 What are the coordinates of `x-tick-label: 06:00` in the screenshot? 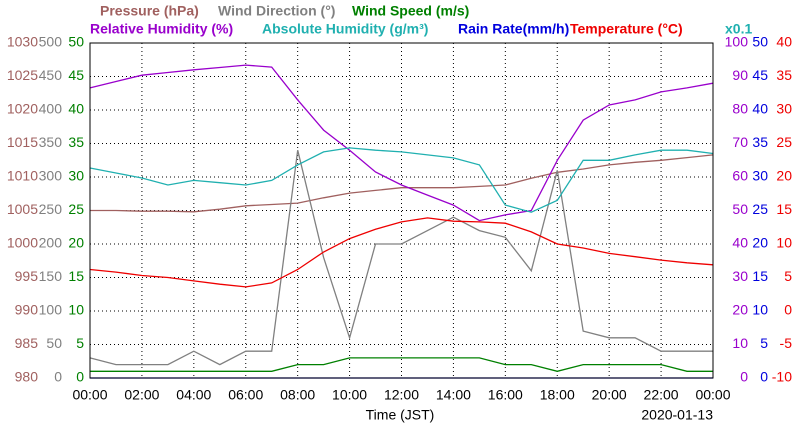 It's located at (245, 395).